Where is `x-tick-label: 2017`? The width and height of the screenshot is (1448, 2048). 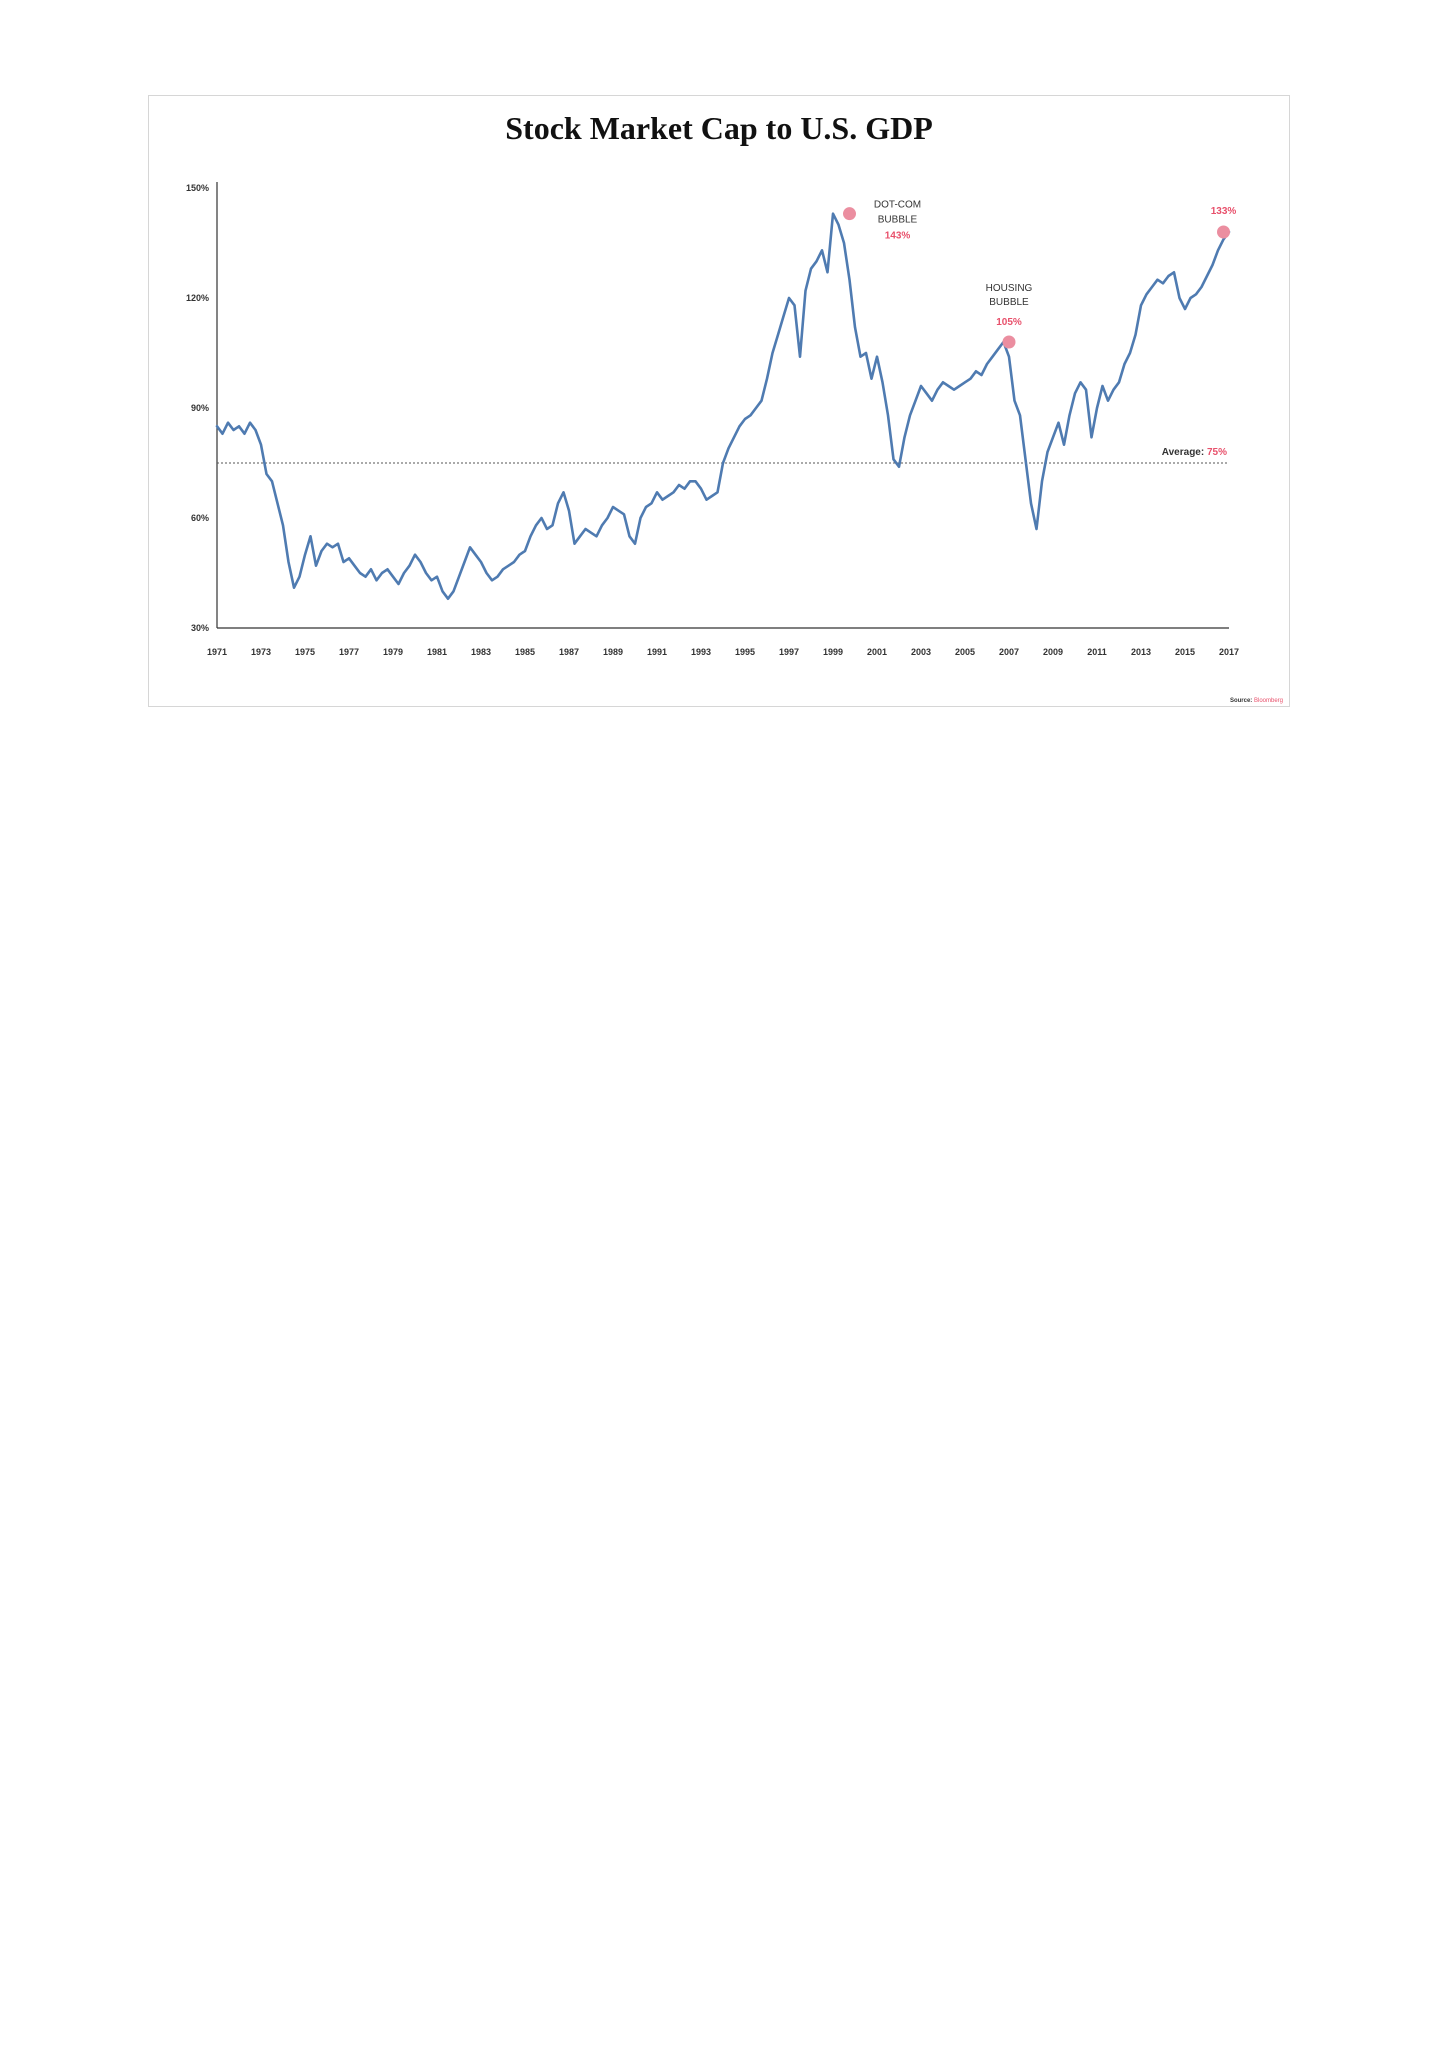 x-tick-label: 2017 is located at coordinates (1229, 652).